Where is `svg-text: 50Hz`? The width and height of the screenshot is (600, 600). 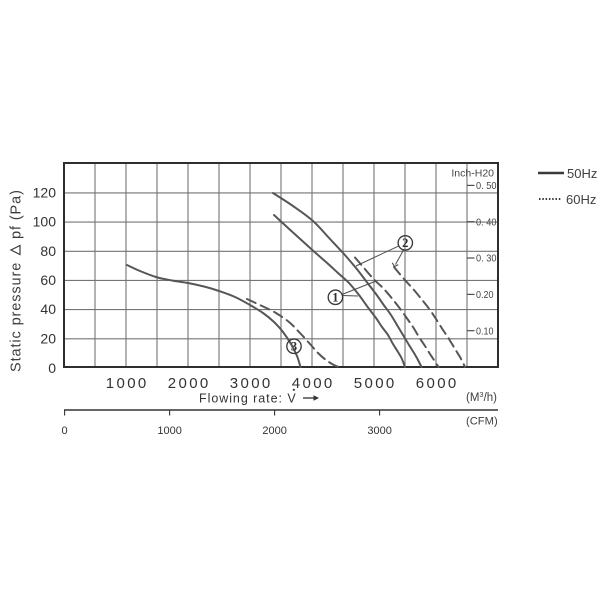 svg-text: 50Hz is located at coordinates (582, 173).